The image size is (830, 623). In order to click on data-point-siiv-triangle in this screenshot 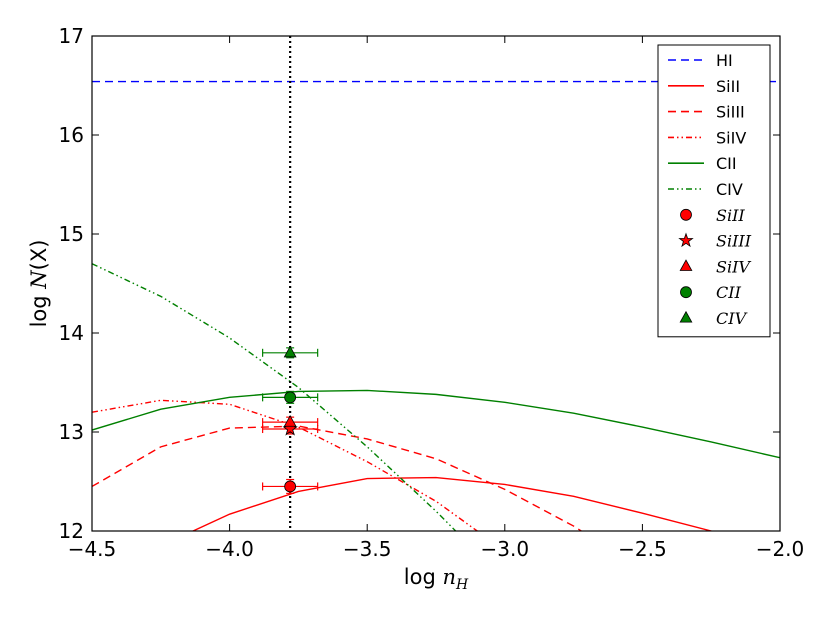, I will do `click(290, 421)`.